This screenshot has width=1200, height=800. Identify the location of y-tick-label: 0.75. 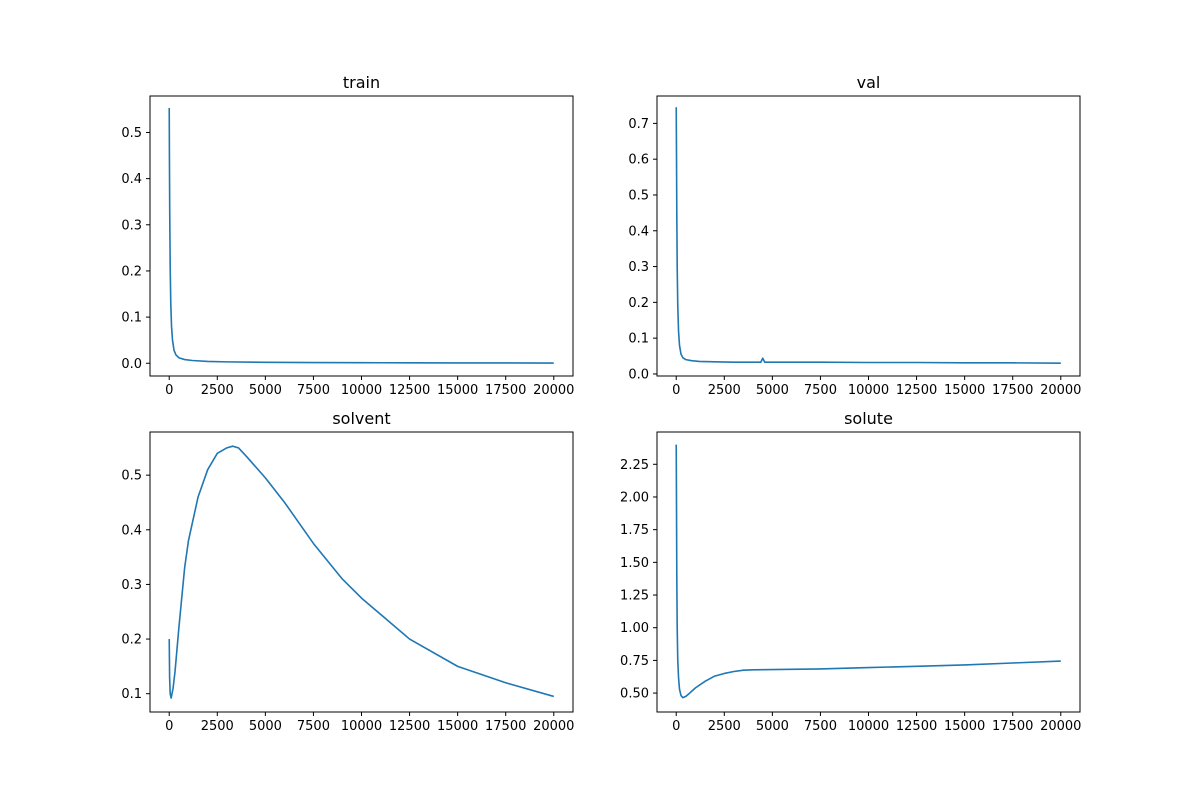
(634, 661).